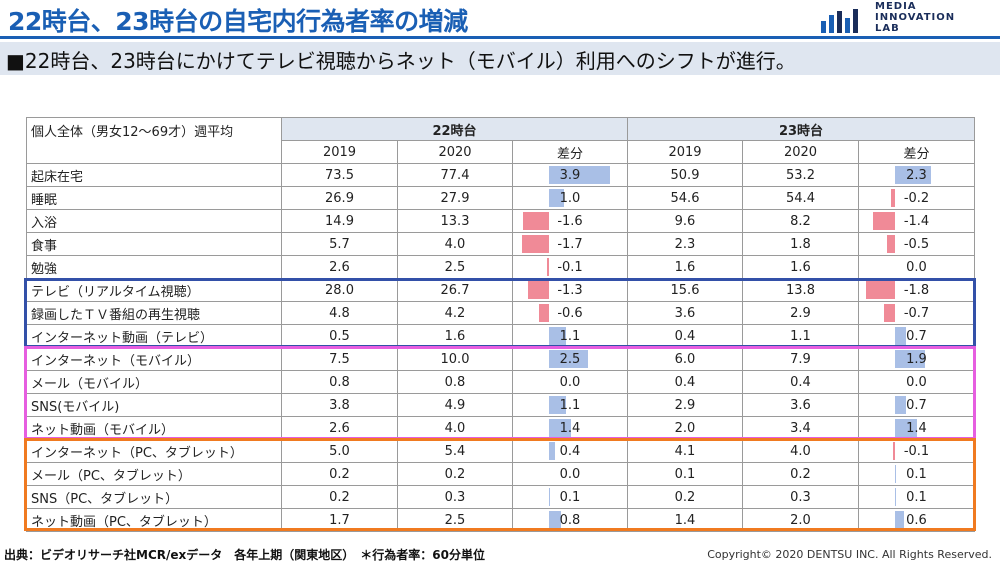  I want to click on value-22h-2019: 2.6, so click(339, 428).